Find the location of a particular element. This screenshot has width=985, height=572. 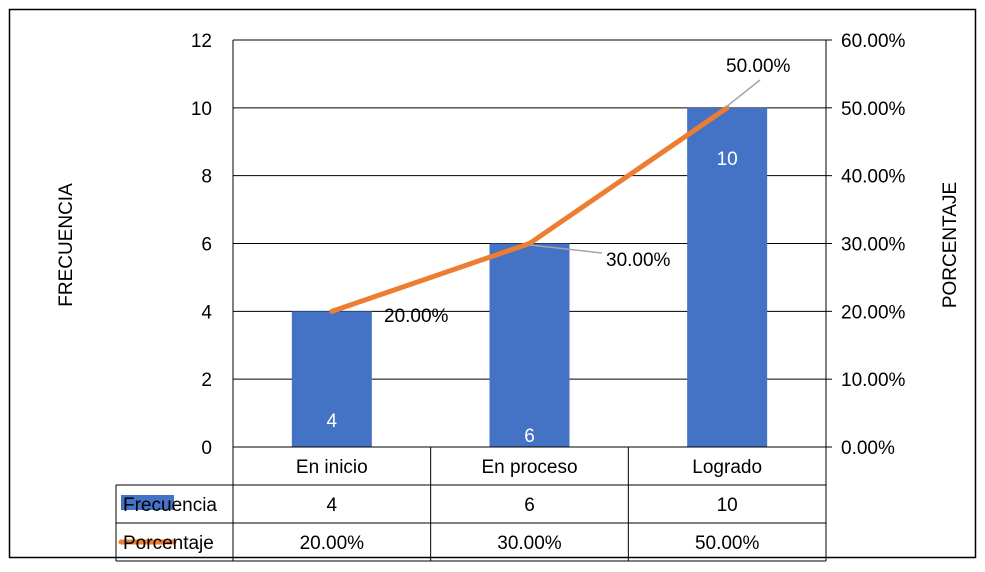

category-label: En proceso is located at coordinates (529, 467).